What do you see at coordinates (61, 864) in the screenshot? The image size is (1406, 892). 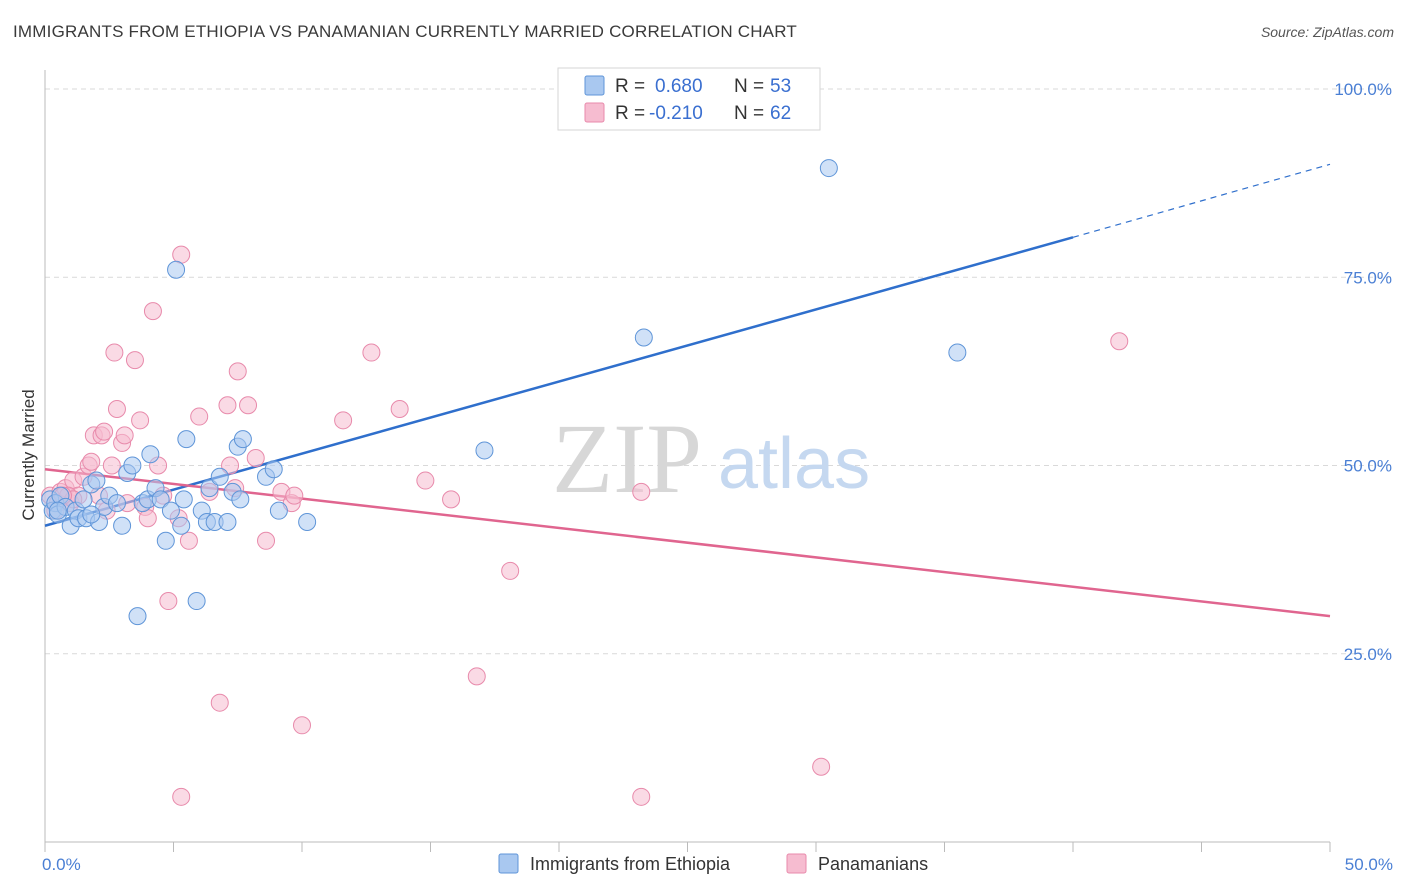 I see `x-tick-label-min: 0.0%` at bounding box center [61, 864].